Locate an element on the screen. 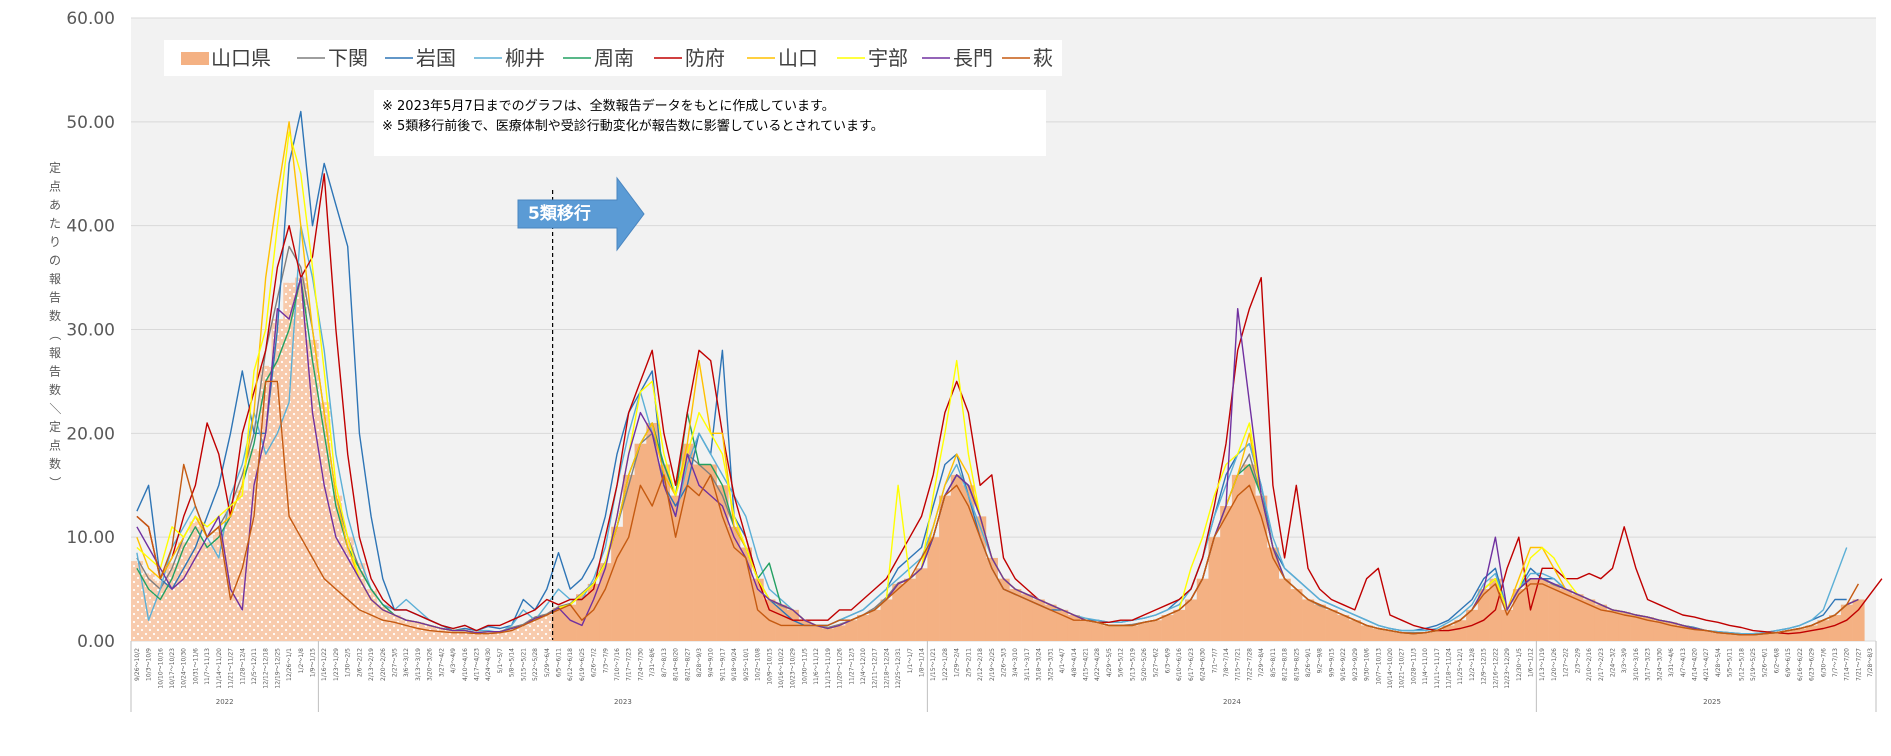  x-tick-label: 1/20～1/26 is located at coordinates (1554, 664).